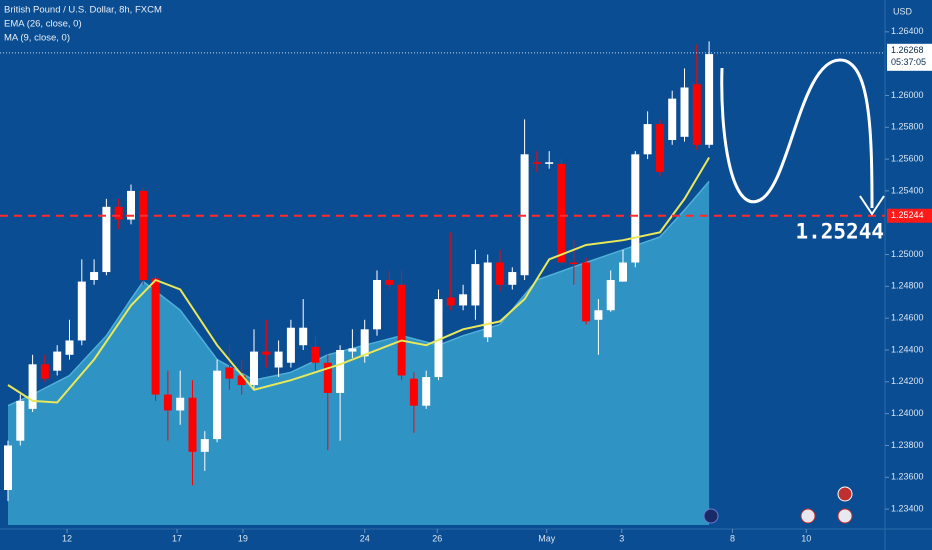 This screenshot has height=550, width=932. I want to click on y-tick-label: 1.23800, so click(907, 445).